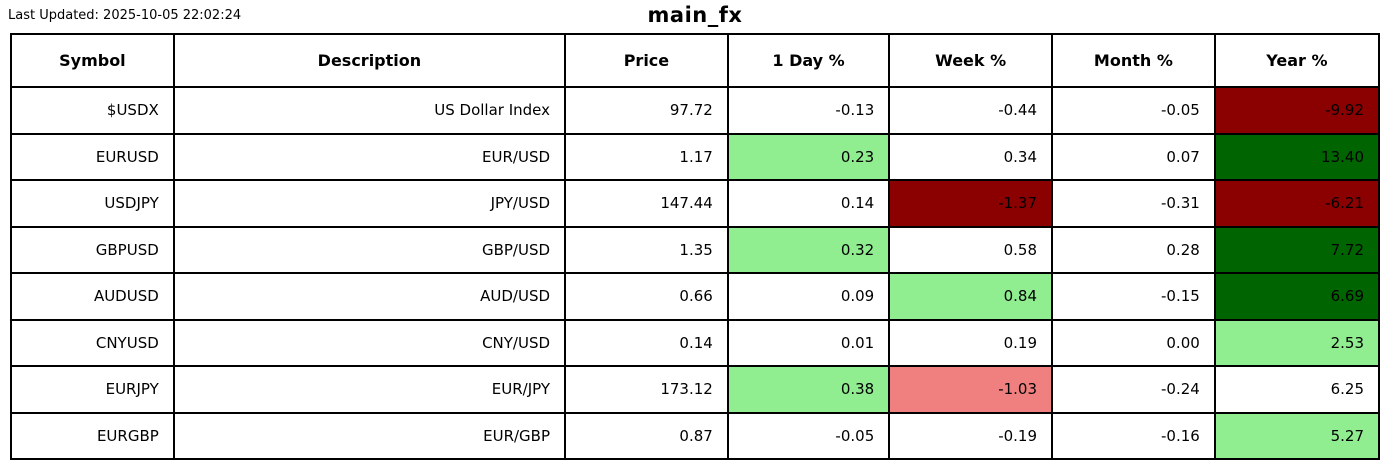 This screenshot has height=470, width=1390. Describe the element at coordinates (646, 435) in the screenshot. I see `price-cell: 0.87` at that location.